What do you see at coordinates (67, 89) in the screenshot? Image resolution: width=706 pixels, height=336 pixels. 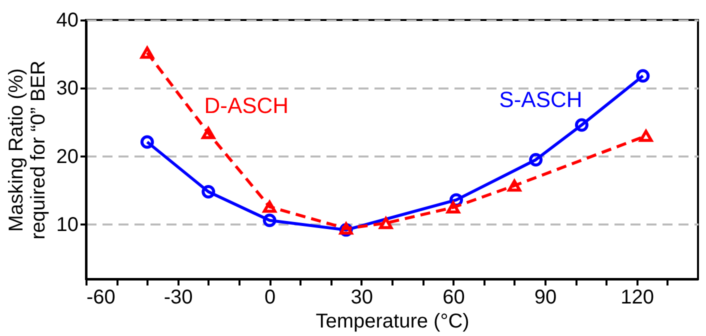 I see `y-tick-label: 30` at bounding box center [67, 89].